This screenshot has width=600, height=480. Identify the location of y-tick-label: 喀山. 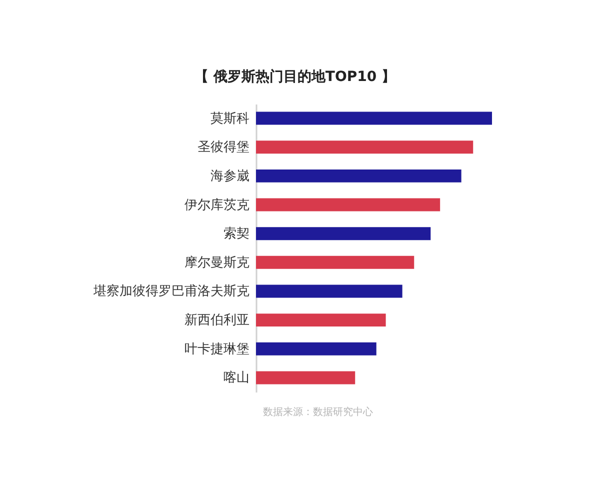
(237, 378).